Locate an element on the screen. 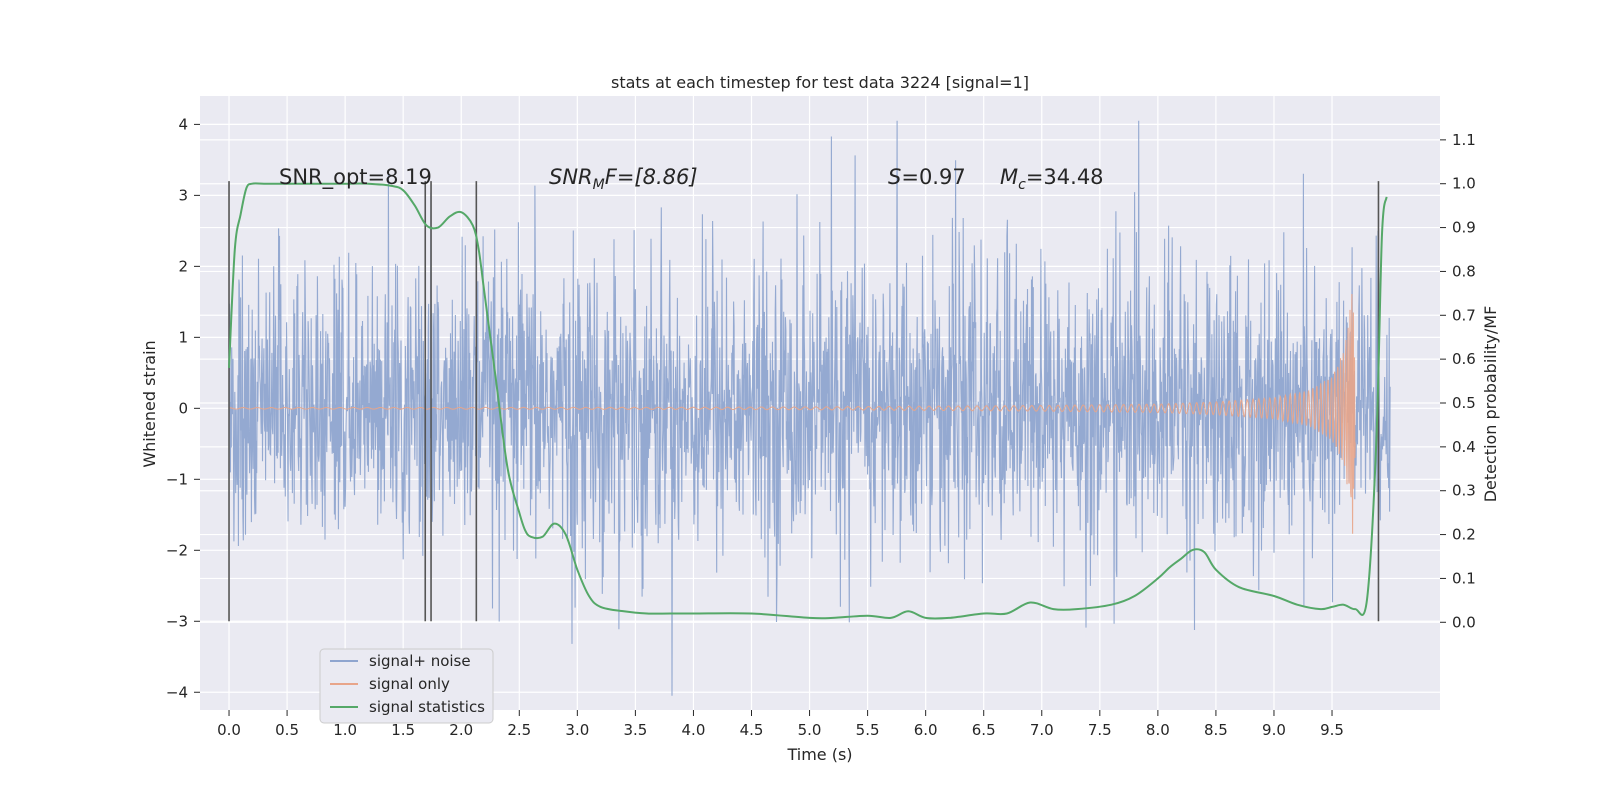 The height and width of the screenshot is (800, 1600). x-tick-label: 9.5 is located at coordinates (1332, 730).